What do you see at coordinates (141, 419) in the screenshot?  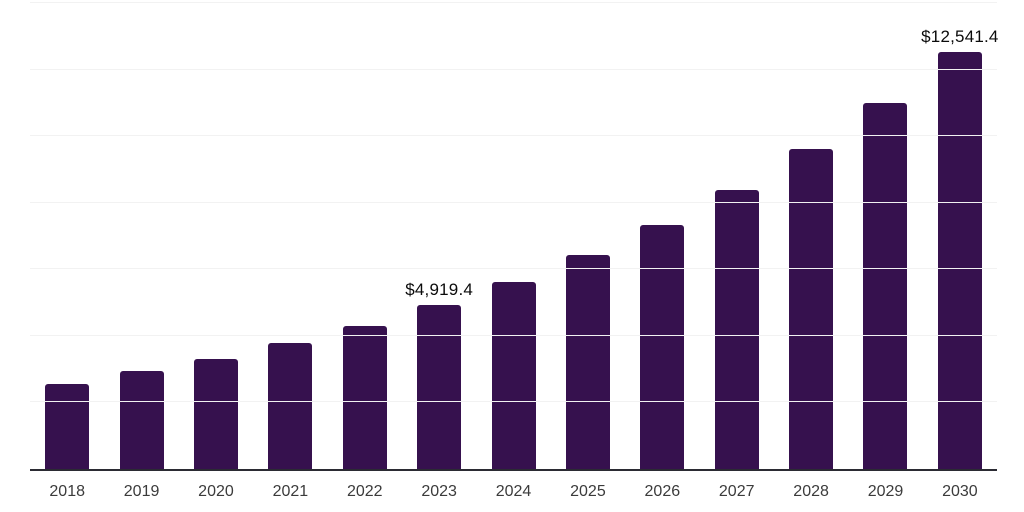 I see `bar-2019` at bounding box center [141, 419].